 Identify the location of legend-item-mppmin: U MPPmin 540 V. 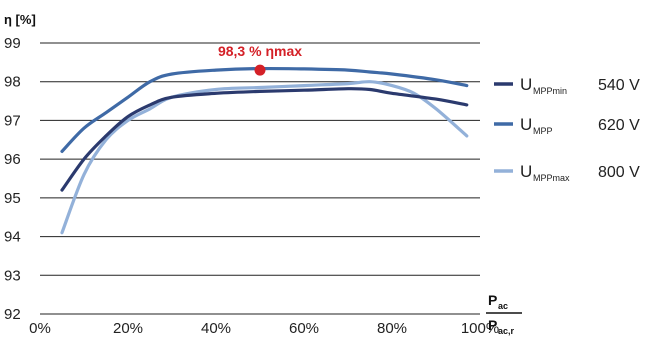
(567, 85).